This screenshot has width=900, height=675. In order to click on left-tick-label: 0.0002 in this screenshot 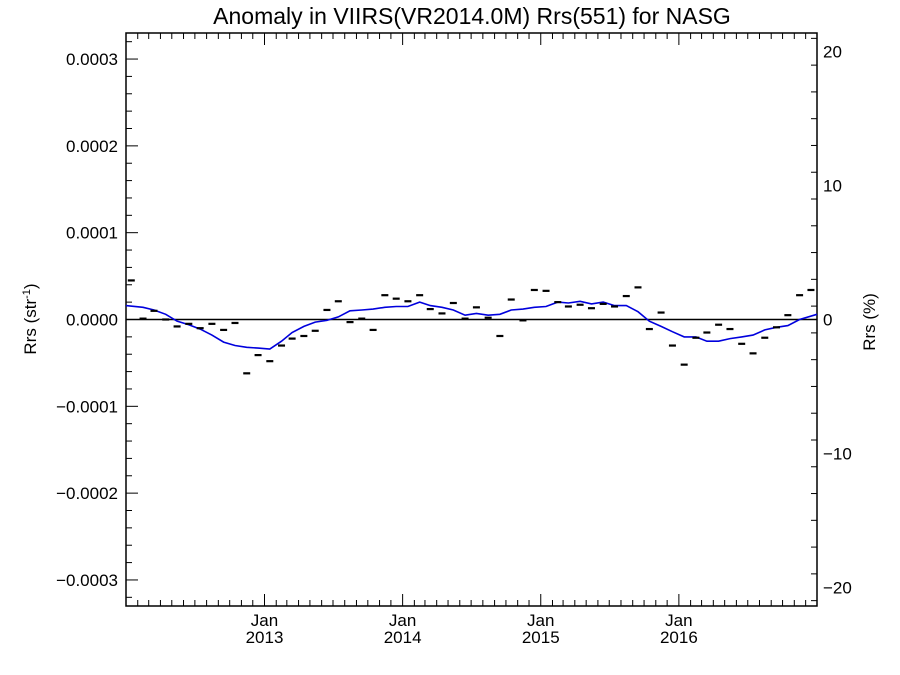, I will do `click(92, 146)`.